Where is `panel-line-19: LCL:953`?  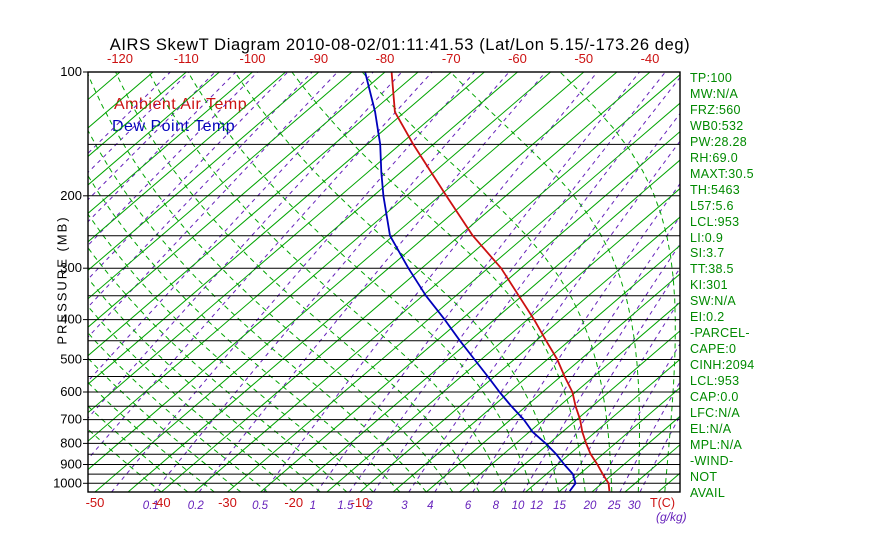 panel-line-19: LCL:953 is located at coordinates (715, 381).